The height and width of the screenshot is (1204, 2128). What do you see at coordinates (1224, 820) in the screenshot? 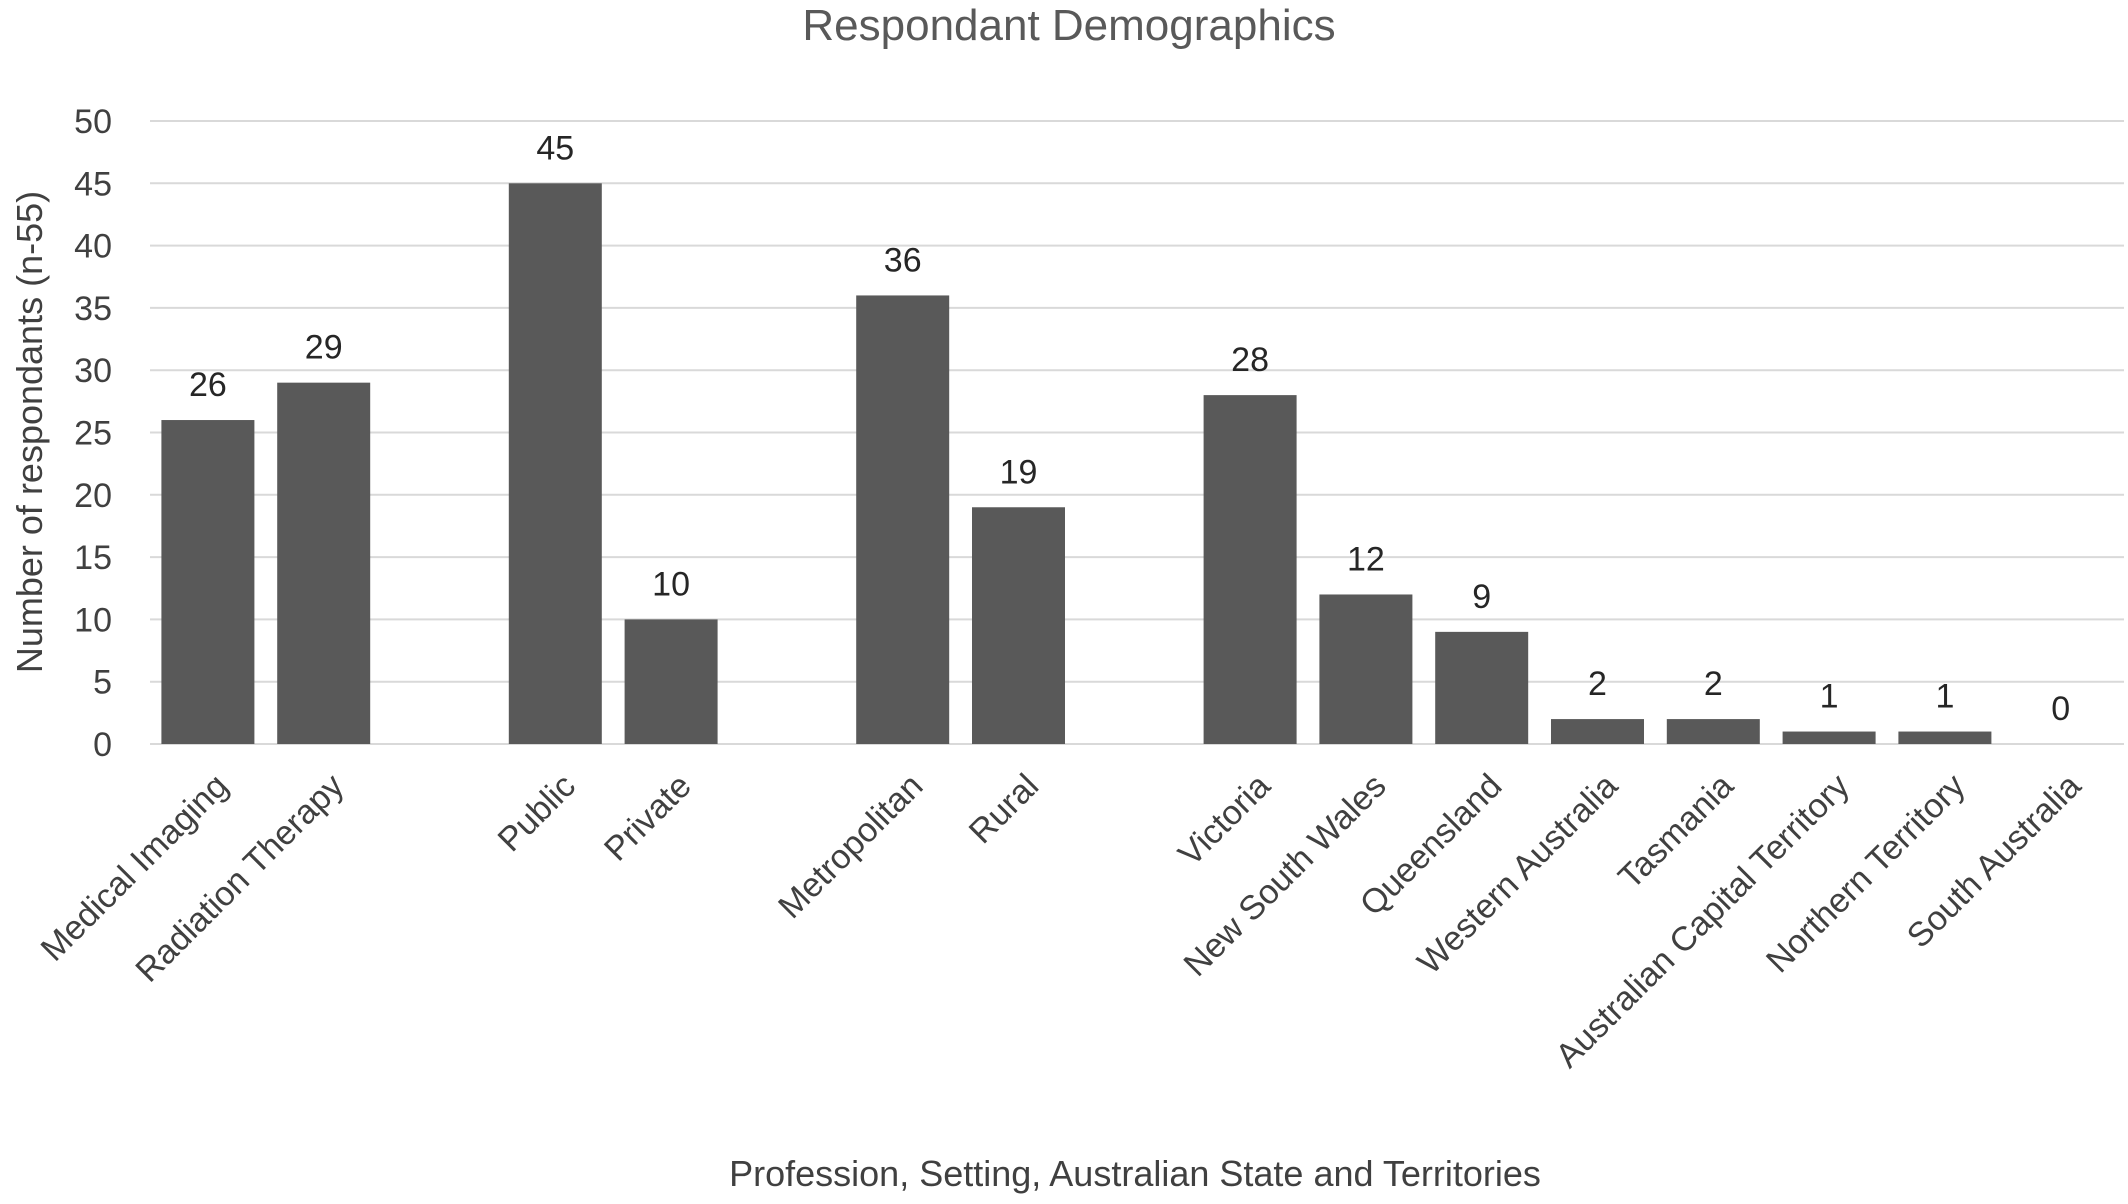
I see `category-label: Victoria` at bounding box center [1224, 820].